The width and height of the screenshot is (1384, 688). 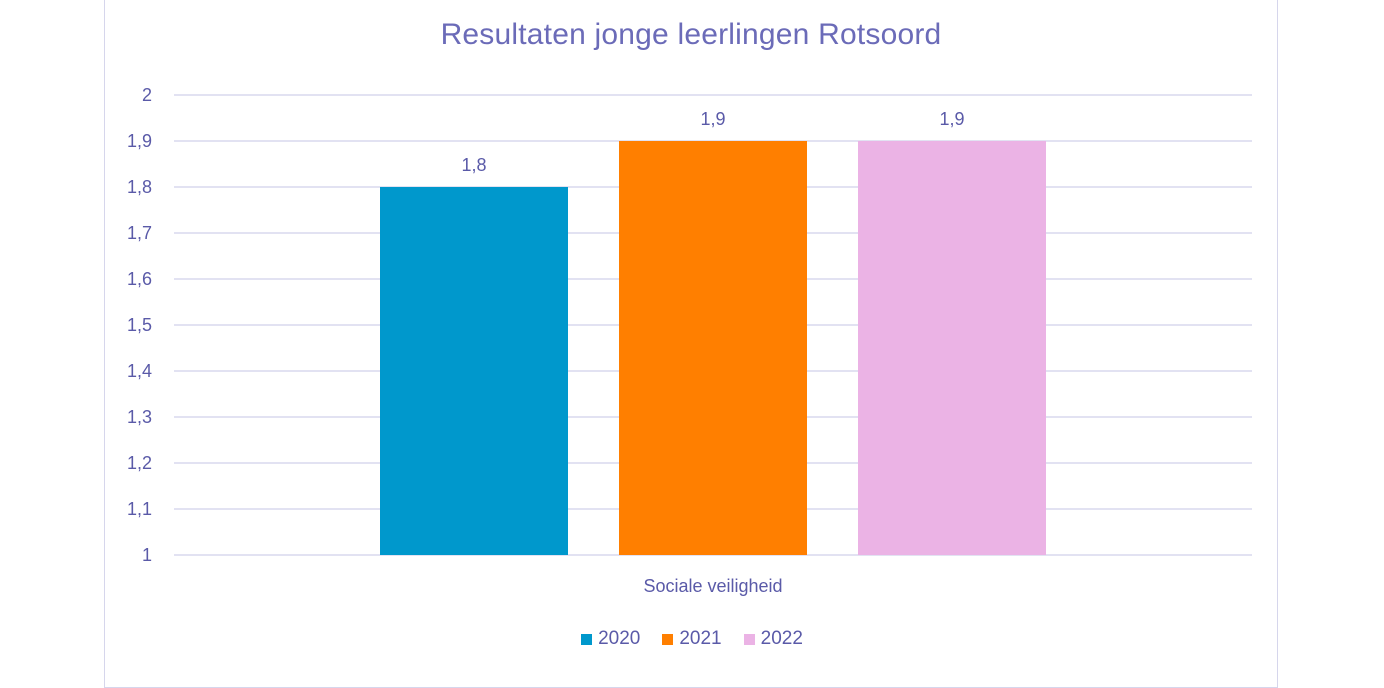 What do you see at coordinates (700, 638) in the screenshot?
I see `legend-label: 2021` at bounding box center [700, 638].